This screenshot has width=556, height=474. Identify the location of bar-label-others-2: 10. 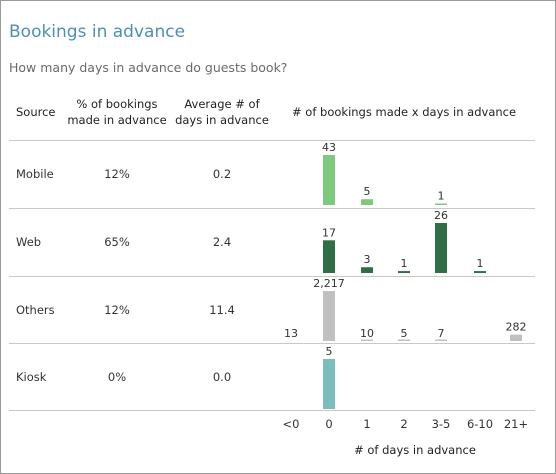
(367, 333).